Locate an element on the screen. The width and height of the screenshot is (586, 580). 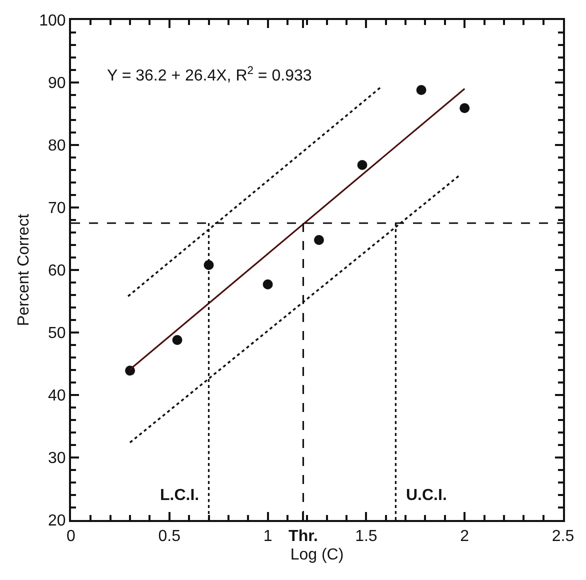
x-tick-label: 1.5 is located at coordinates (366, 537).